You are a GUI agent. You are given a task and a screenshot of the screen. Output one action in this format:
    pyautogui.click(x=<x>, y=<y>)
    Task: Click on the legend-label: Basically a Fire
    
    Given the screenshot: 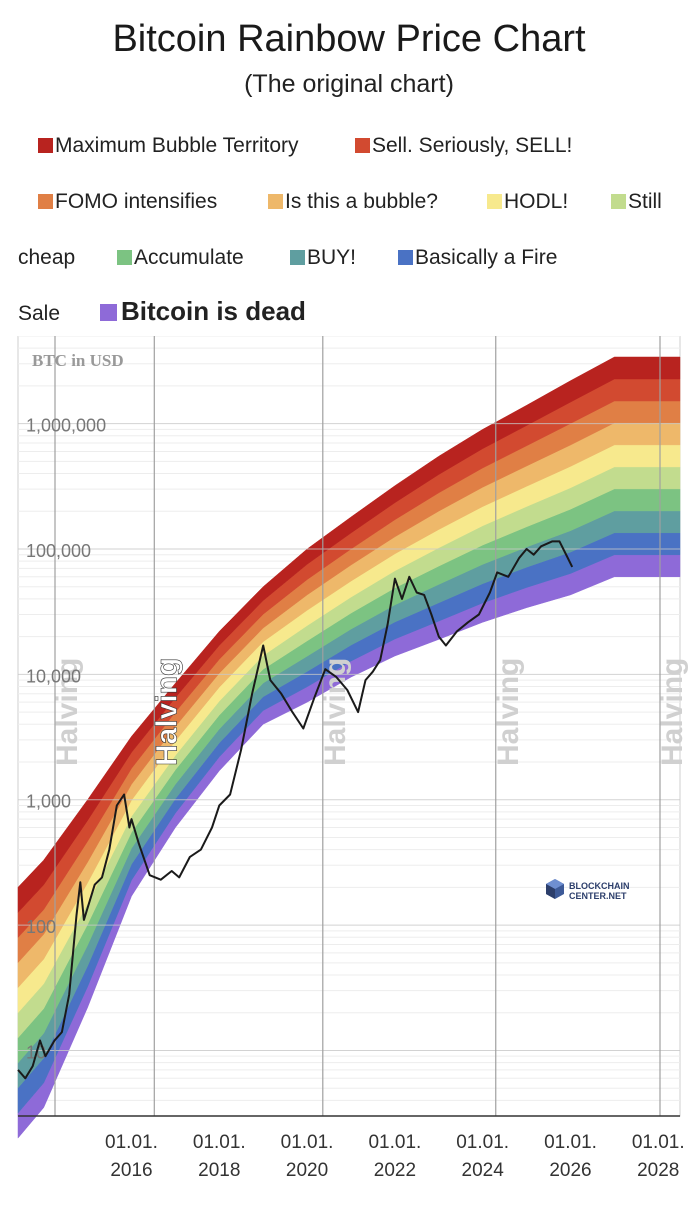 What is the action you would take?
    pyautogui.click(x=486, y=257)
    